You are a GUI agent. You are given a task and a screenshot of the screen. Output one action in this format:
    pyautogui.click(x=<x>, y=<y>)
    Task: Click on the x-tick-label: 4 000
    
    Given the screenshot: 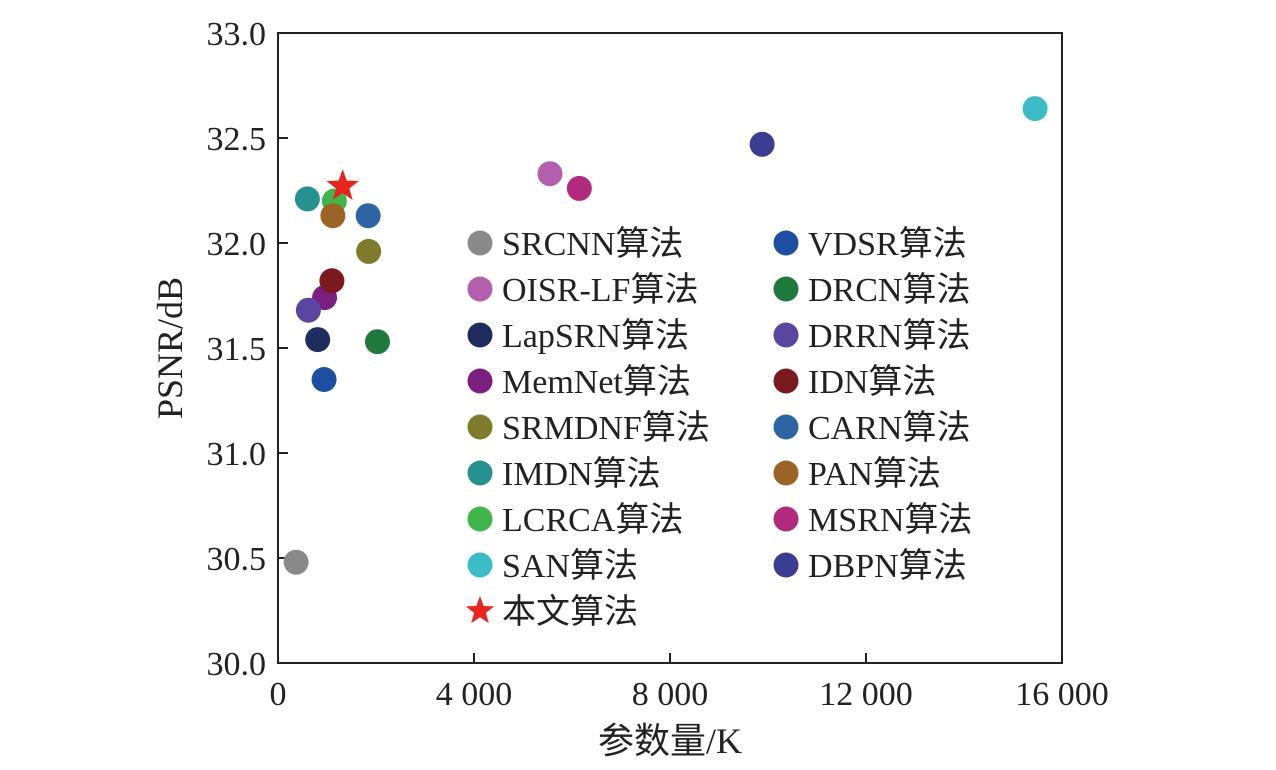 What is the action you would take?
    pyautogui.click(x=474, y=694)
    